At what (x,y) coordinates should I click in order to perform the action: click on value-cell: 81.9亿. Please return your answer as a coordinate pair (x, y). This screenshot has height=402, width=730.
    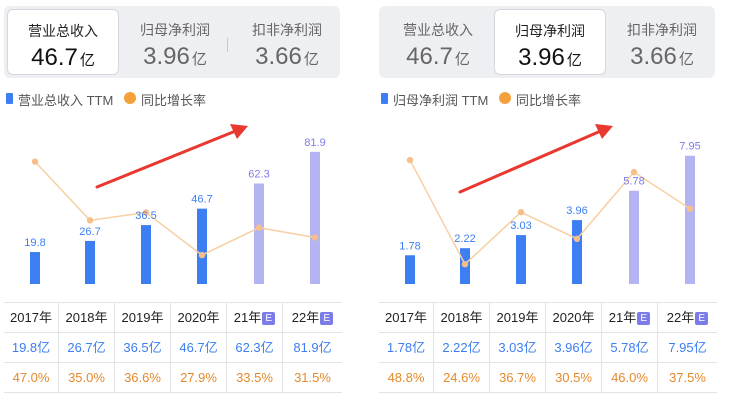
    Looking at the image, I should click on (312, 347).